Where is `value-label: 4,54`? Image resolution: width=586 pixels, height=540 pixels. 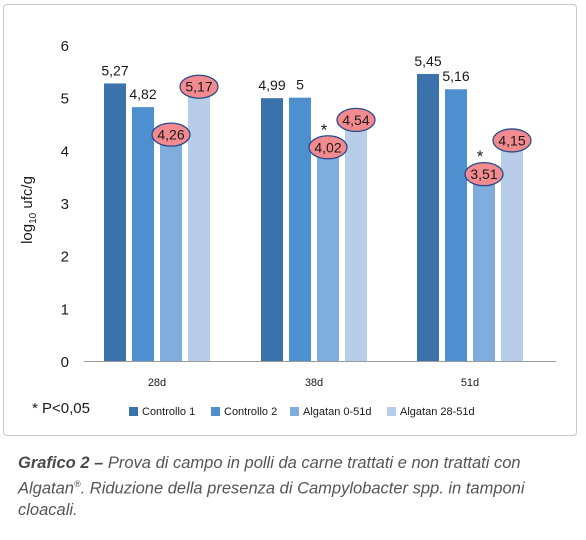
value-label: 4,54 is located at coordinates (355, 120).